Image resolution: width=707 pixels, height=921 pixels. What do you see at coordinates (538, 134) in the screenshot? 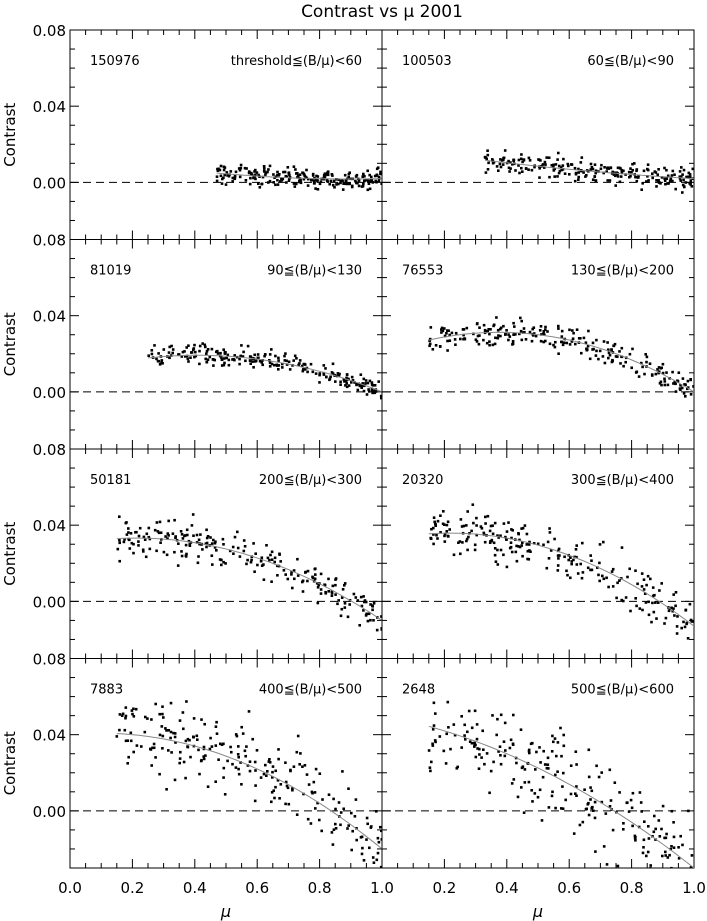
I see `panel-2: 100503 60≦(B/μ)<90` at bounding box center [538, 134].